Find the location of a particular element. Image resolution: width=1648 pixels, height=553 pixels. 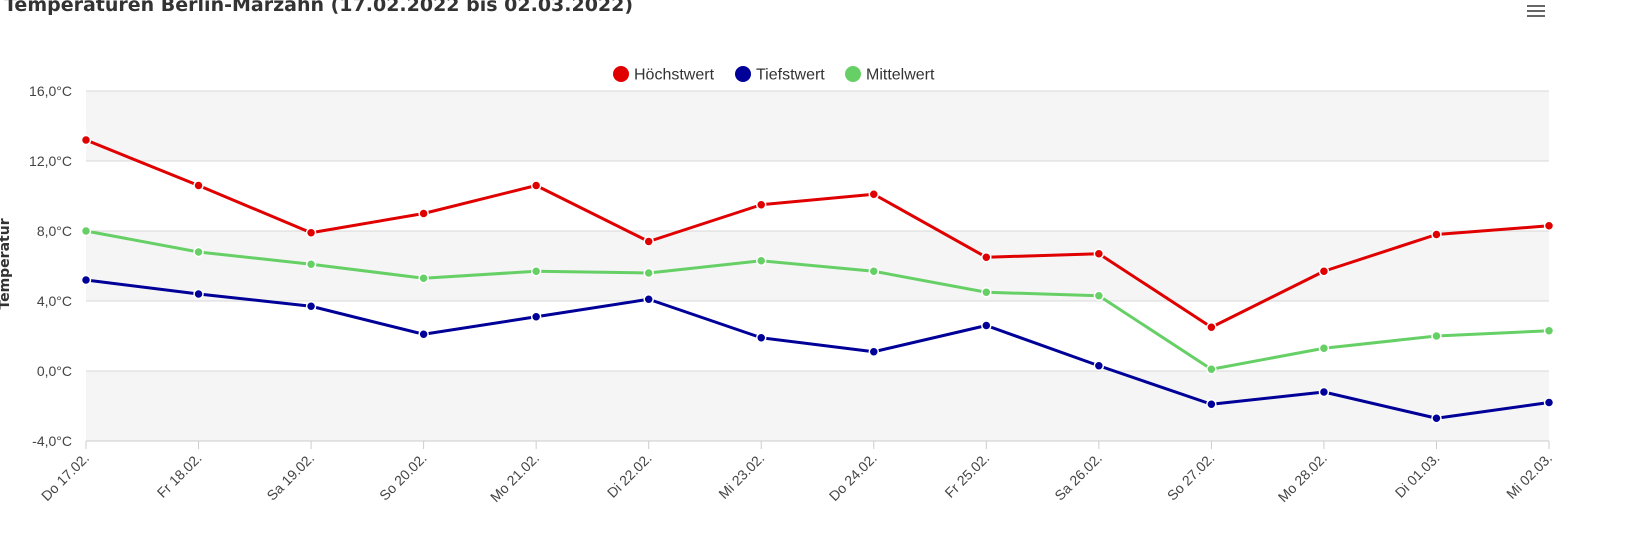

legend-item-tiefstwert: Tiefstwert is located at coordinates (780, 75).